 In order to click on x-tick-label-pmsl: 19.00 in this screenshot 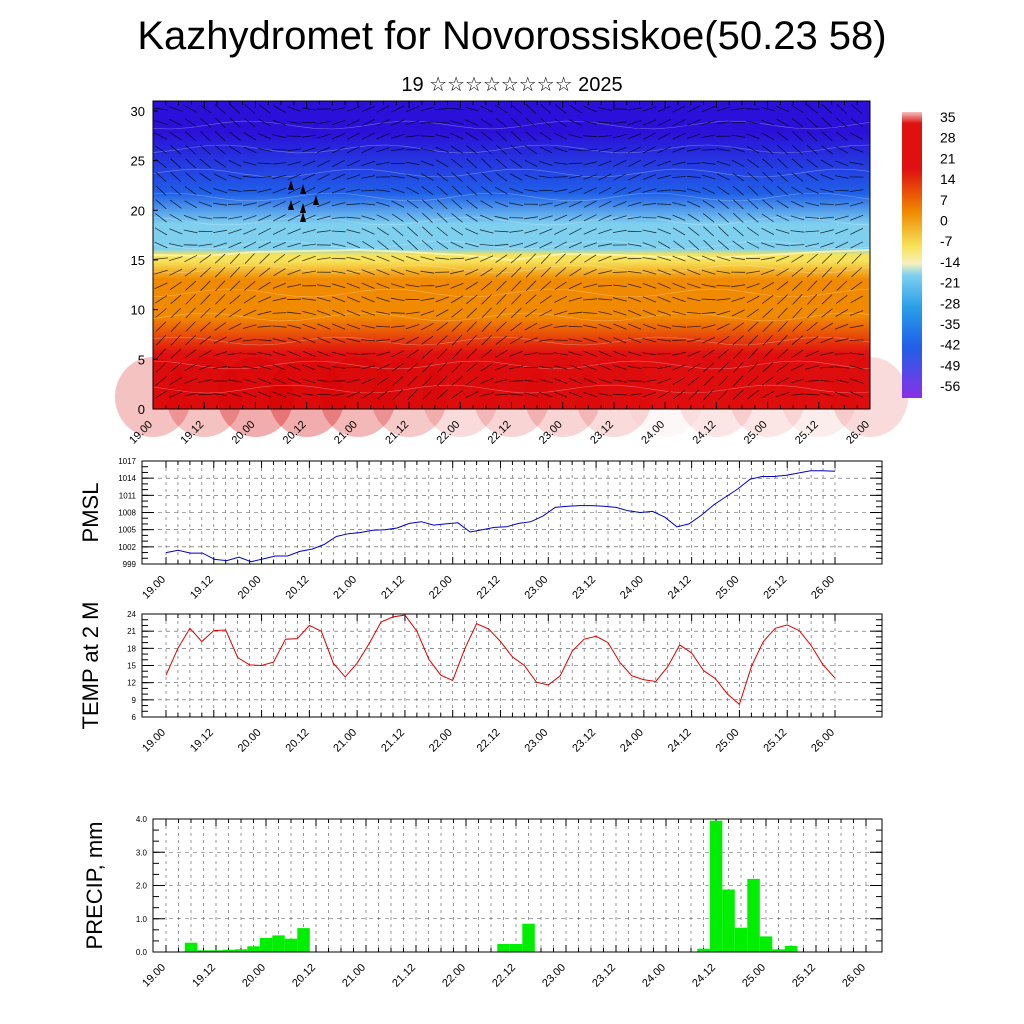, I will do `click(154, 588)`.